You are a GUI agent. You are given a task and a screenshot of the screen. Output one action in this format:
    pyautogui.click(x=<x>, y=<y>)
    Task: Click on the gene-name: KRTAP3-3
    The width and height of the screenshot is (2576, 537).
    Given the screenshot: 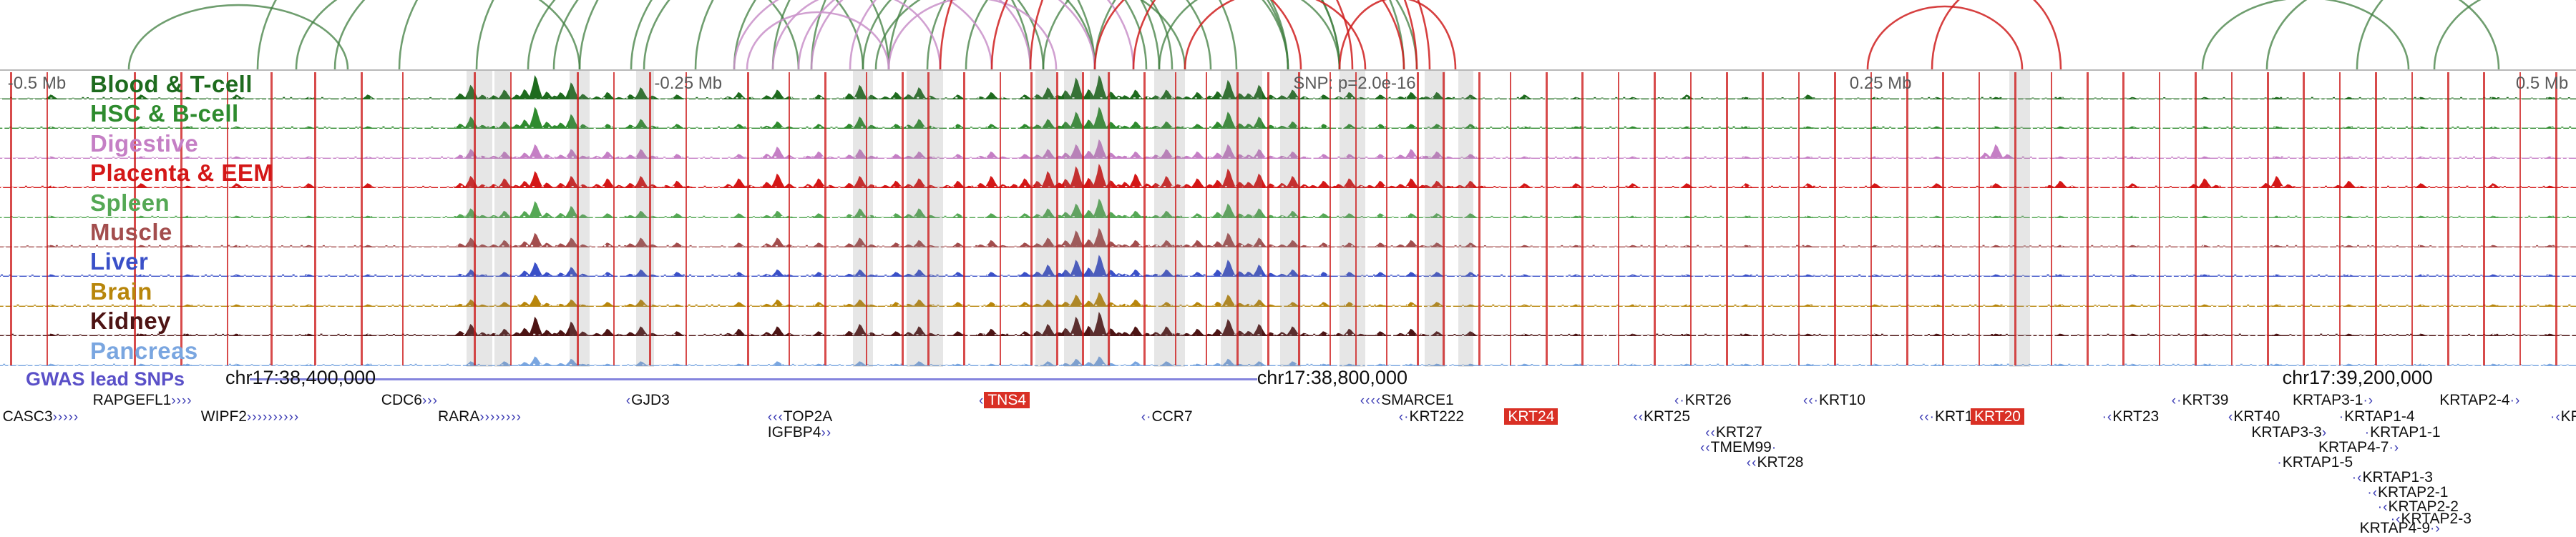 What is the action you would take?
    pyautogui.click(x=2286, y=432)
    